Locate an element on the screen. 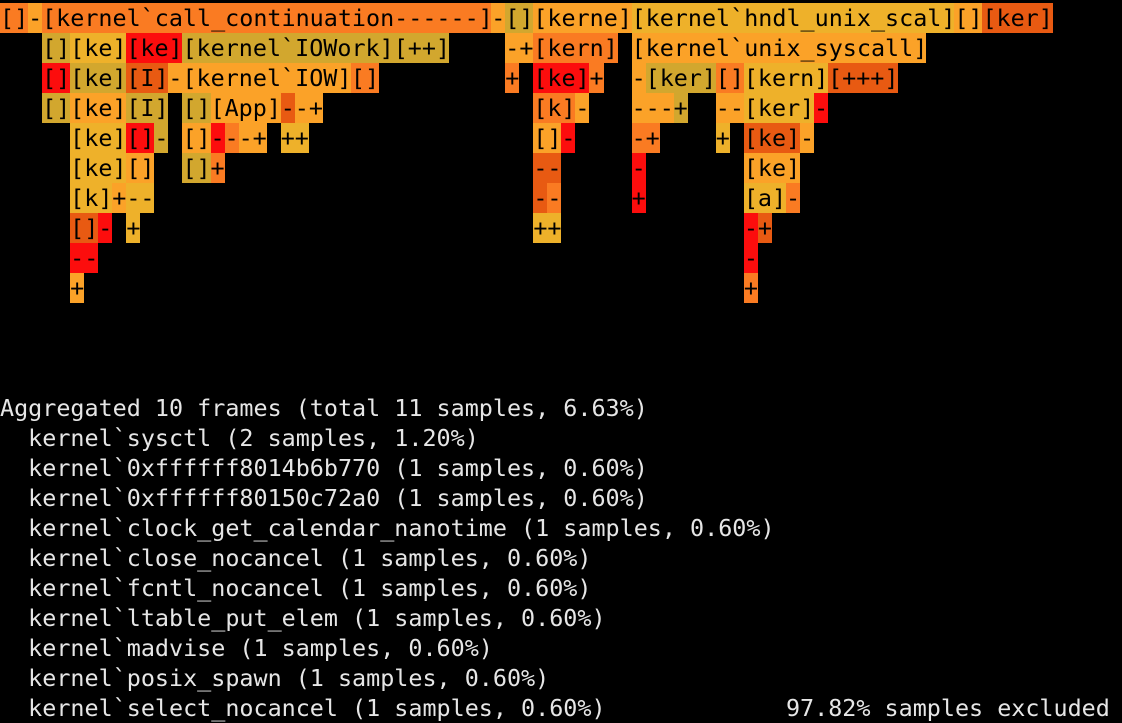  flame-frame: [kernel`call_continuation------] is located at coordinates (267, 18).